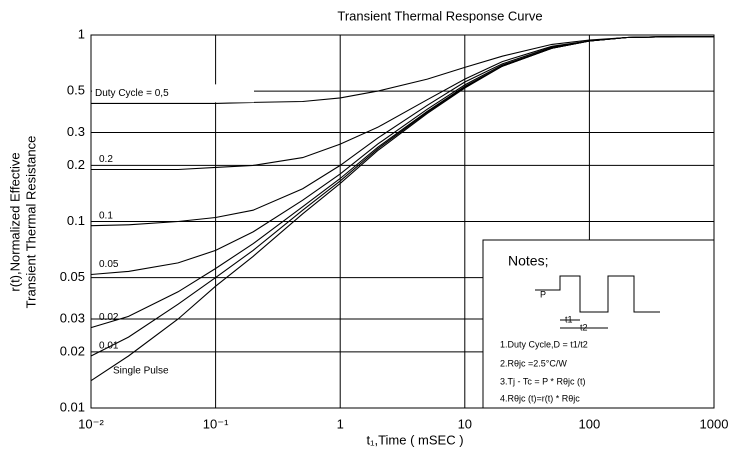  What do you see at coordinates (590, 423) in the screenshot?
I see `x-tick-label: 100` at bounding box center [590, 423].